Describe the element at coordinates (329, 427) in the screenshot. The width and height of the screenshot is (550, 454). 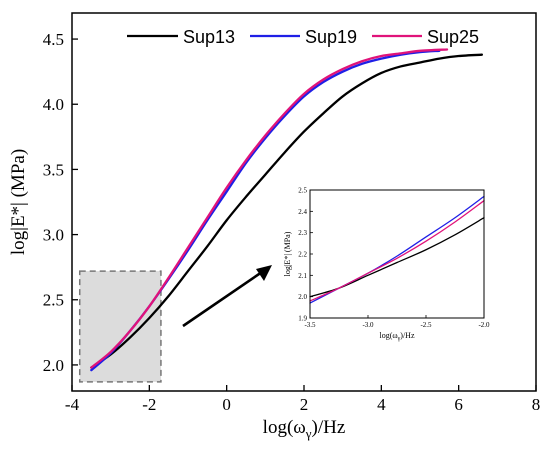
I see `x-axis-label-suffix: )/Hz` at that location.